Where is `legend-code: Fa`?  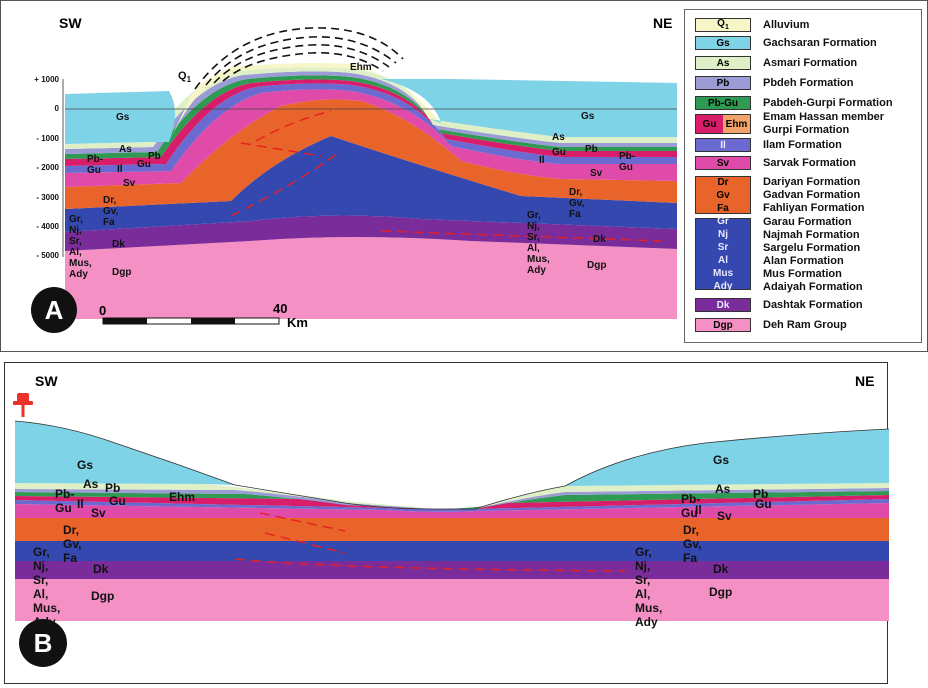
legend-code: Fa is located at coordinates (723, 208).